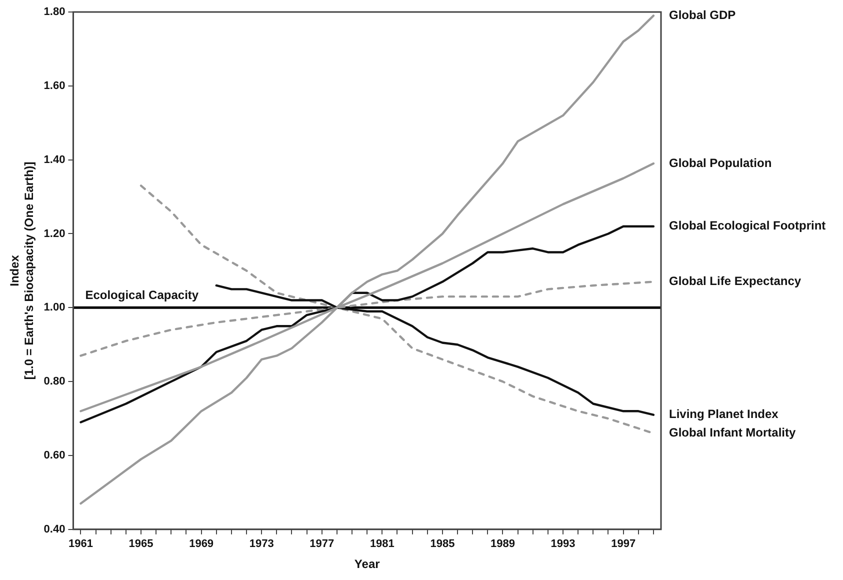 This screenshot has height=580, width=843. I want to click on series-label: Living Planet Index, so click(724, 414).